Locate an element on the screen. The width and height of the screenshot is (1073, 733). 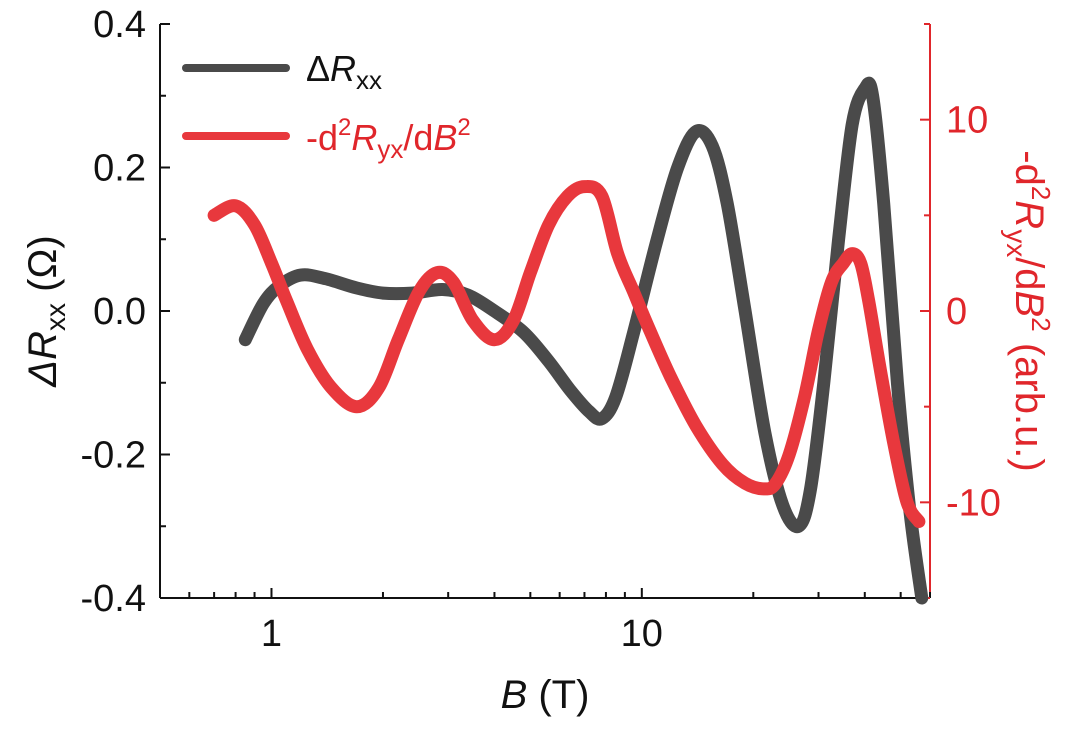
y-left-tick-label: -0.4 is located at coordinates (113, 599).